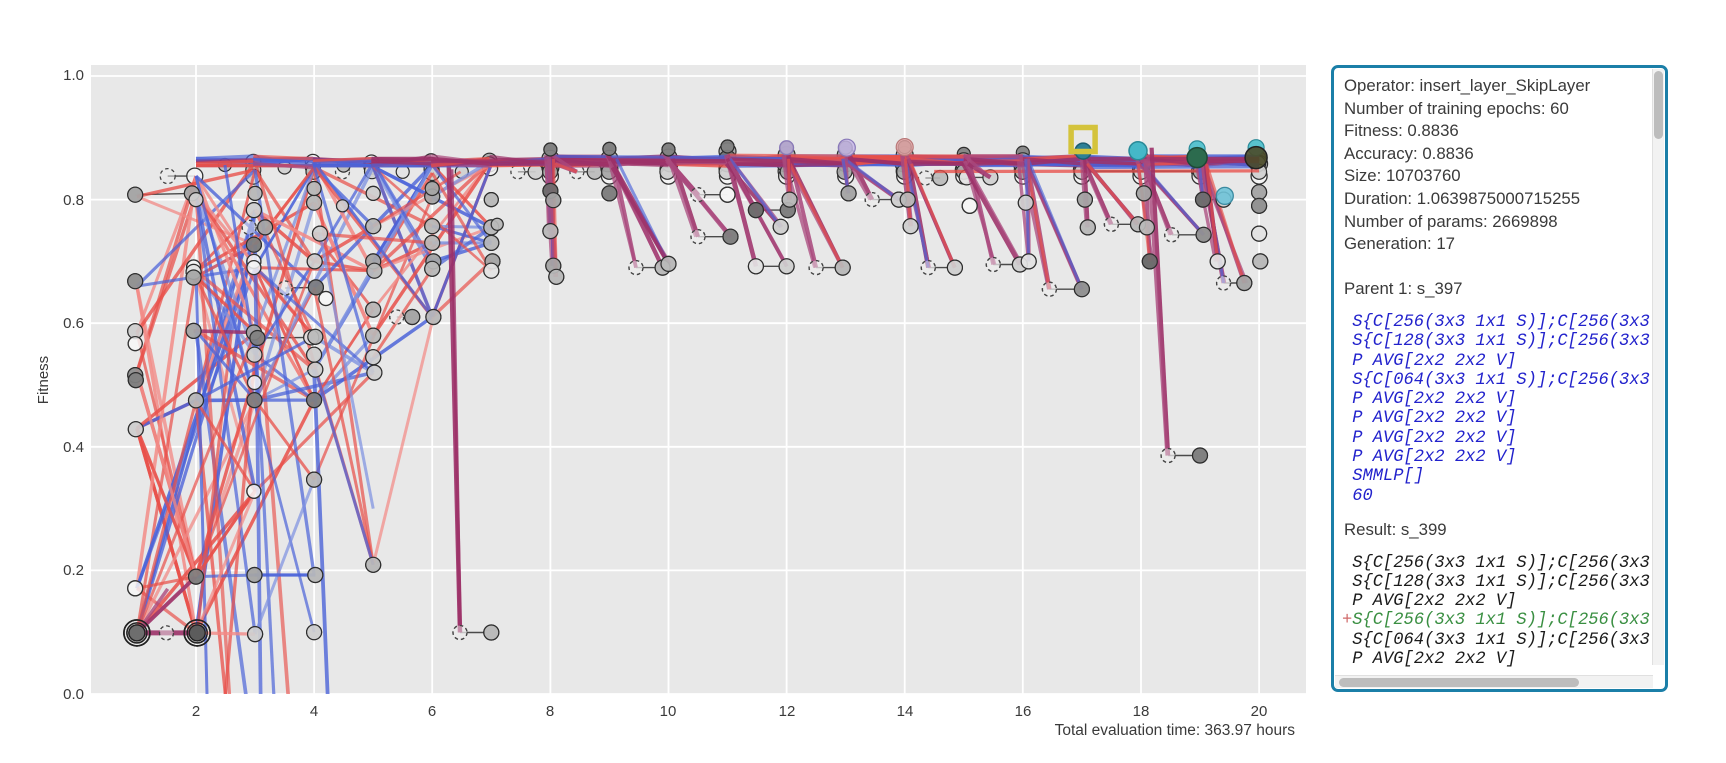 The width and height of the screenshot is (1726, 763). What do you see at coordinates (1259, 711) in the screenshot?
I see `svg-text: 20` at bounding box center [1259, 711].